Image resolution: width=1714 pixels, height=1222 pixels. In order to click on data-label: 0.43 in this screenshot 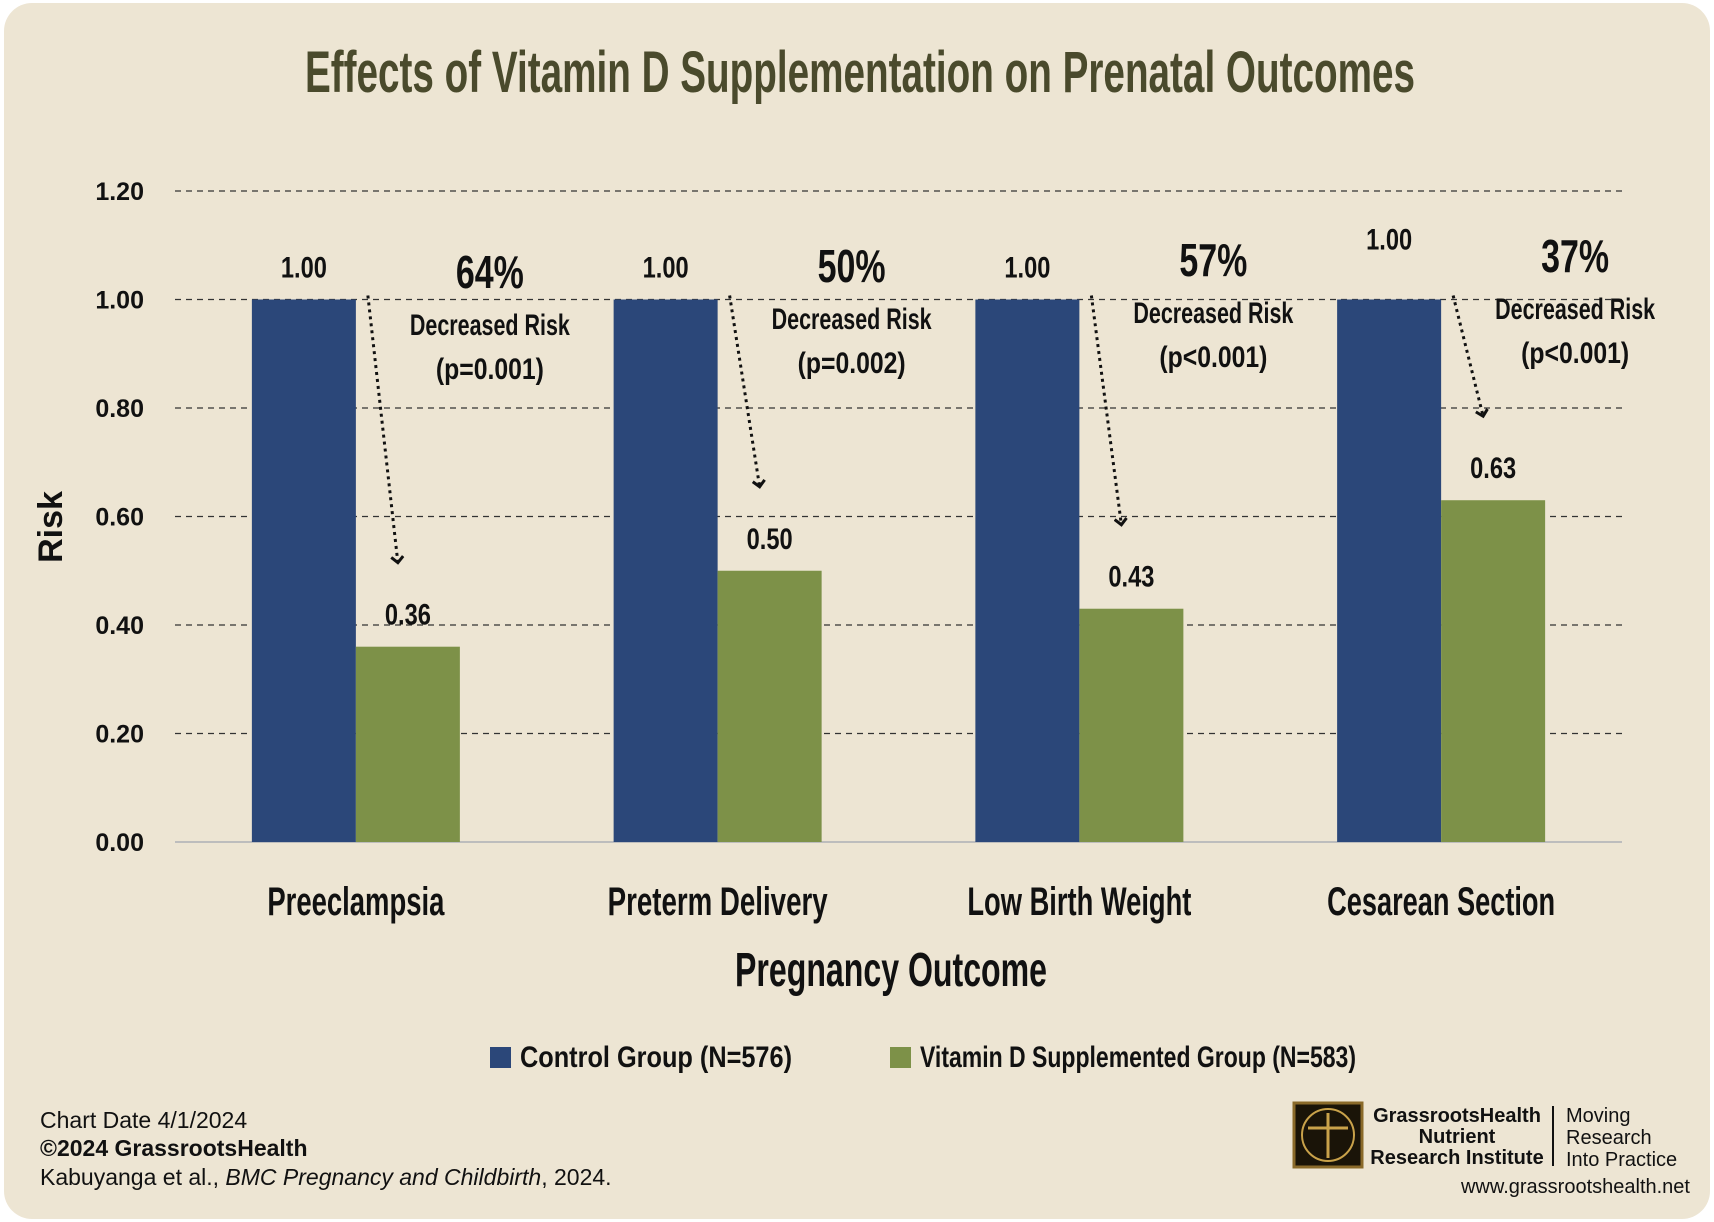, I will do `click(1131, 577)`.